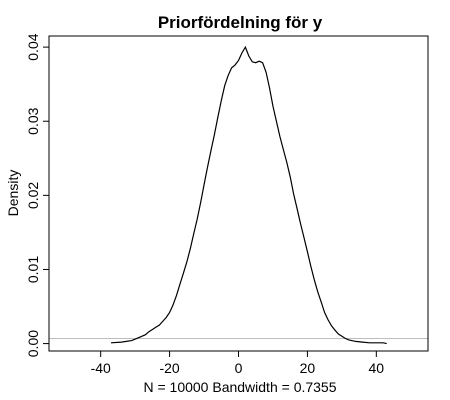 This screenshot has height=400, width=450. I want to click on x-tick-label: -40, so click(101, 368).